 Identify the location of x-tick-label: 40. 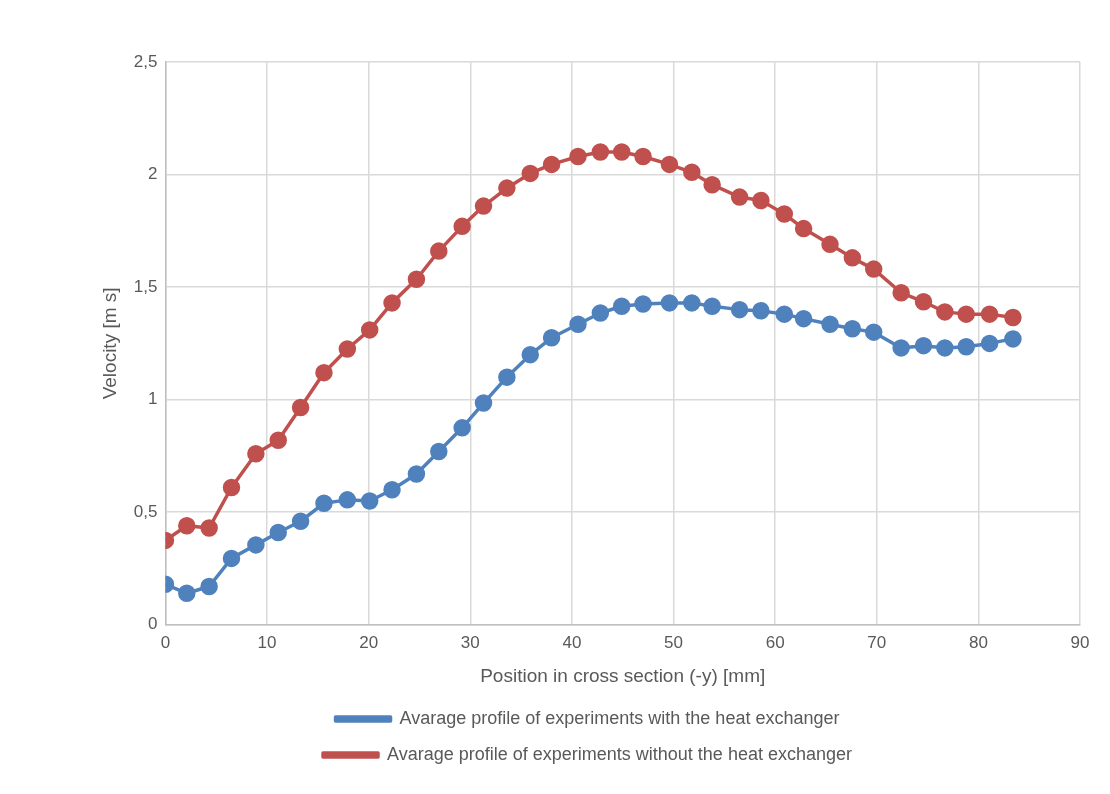
(572, 642).